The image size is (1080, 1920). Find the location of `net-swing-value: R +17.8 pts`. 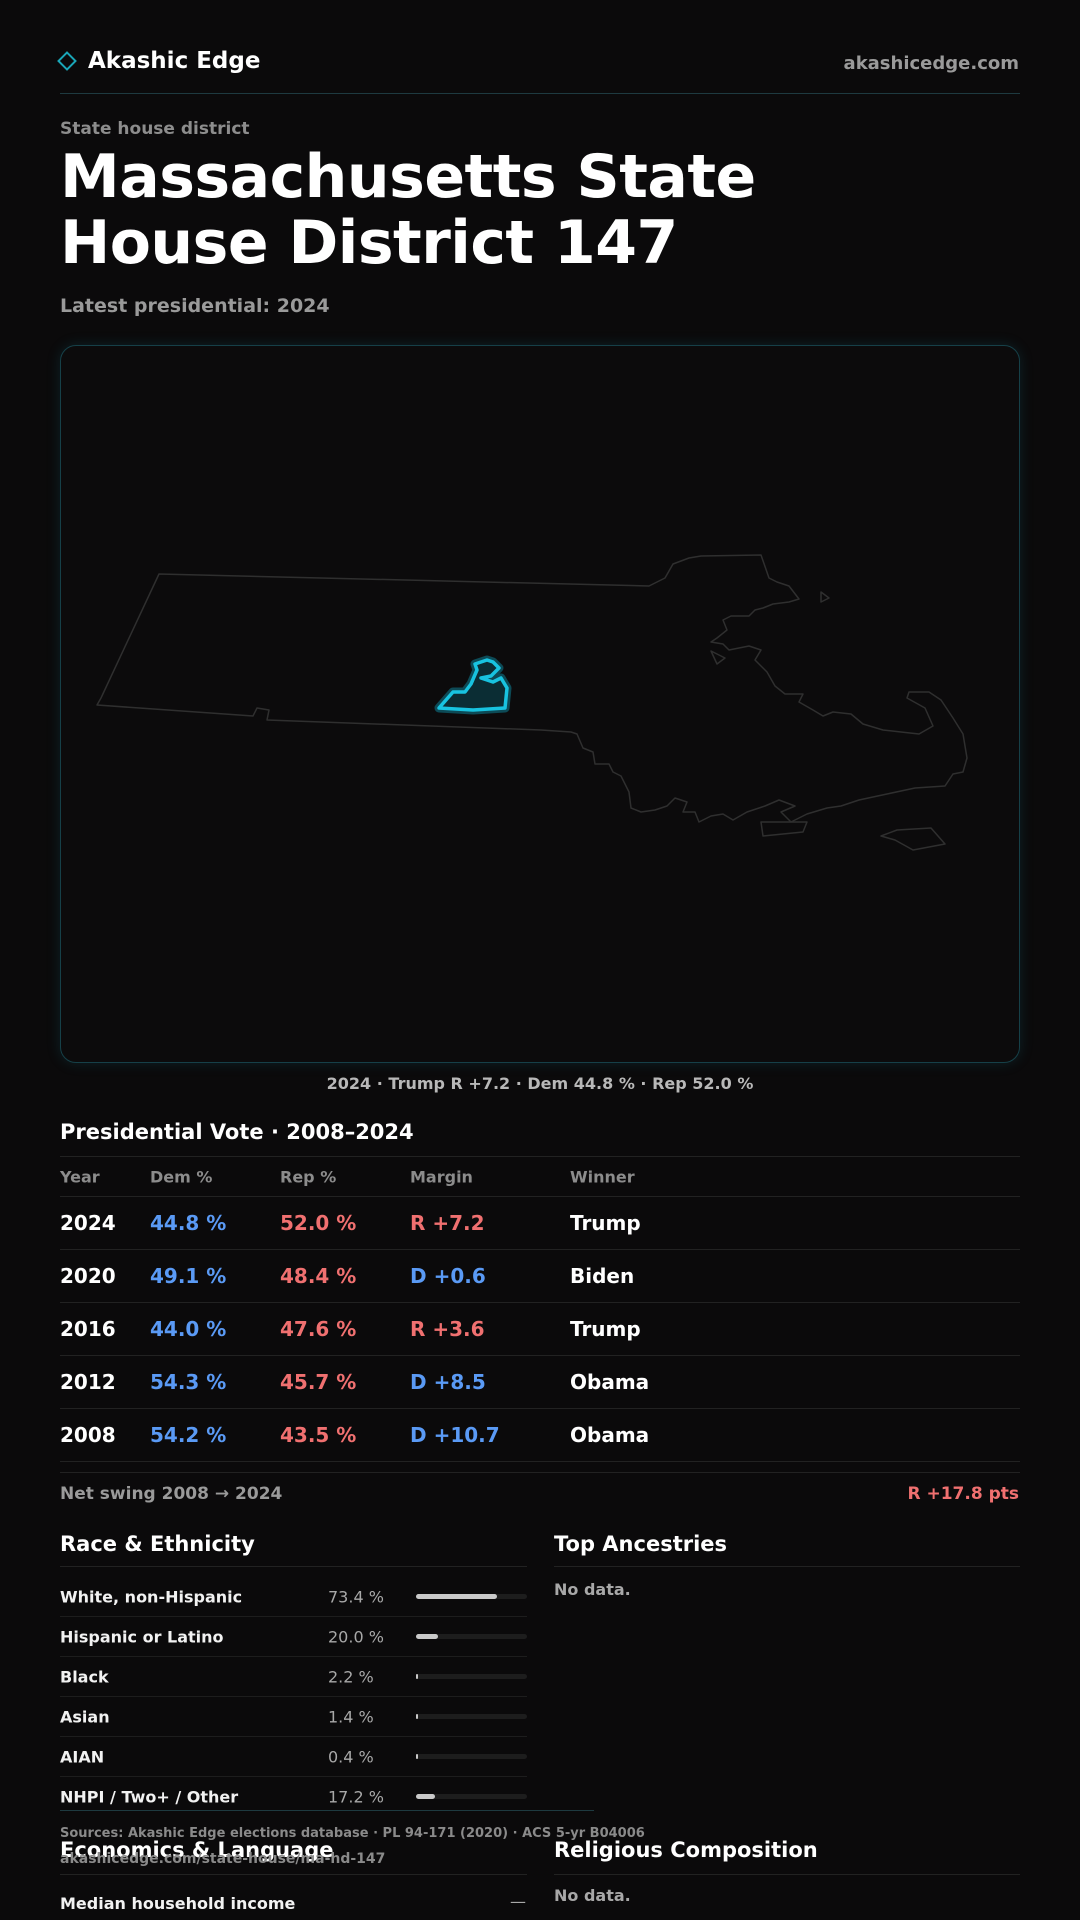

net-swing-value: R +17.8 pts is located at coordinates (963, 1494).